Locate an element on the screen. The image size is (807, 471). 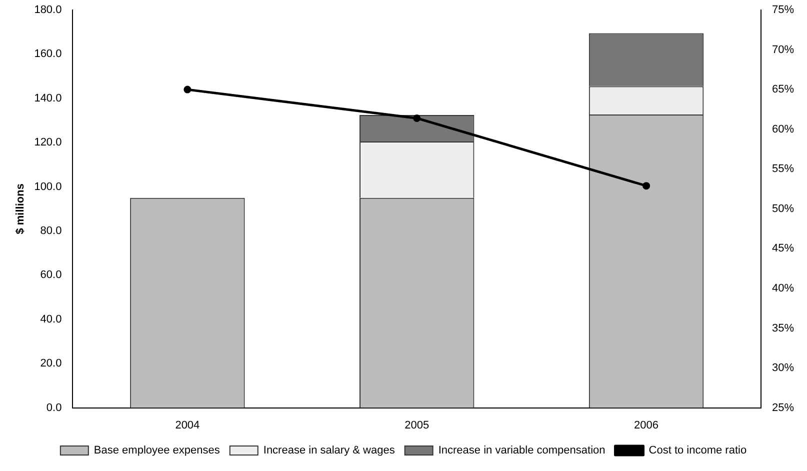
y2-tick-label: 40% is located at coordinates (783, 288).